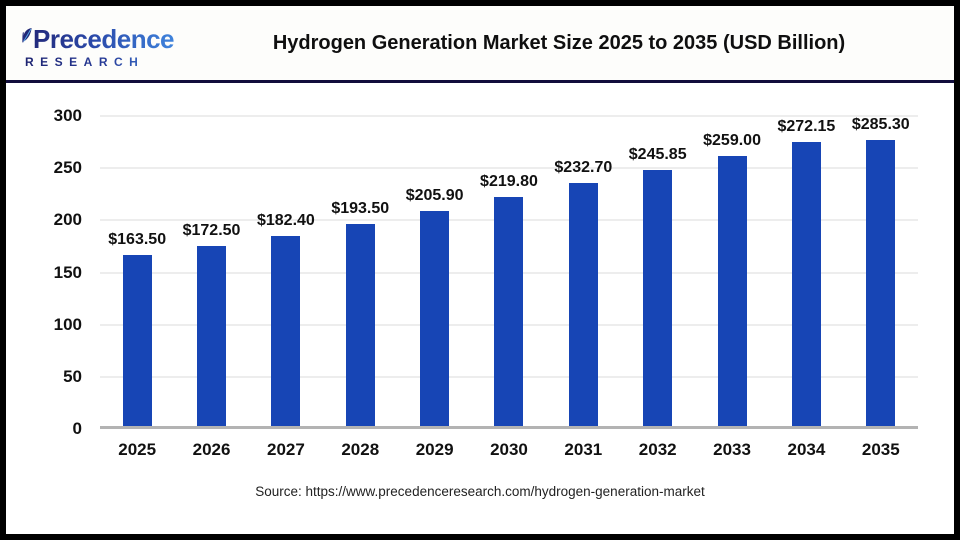  Describe the element at coordinates (360, 209) in the screenshot. I see `bar-value-label: $193.50` at that location.